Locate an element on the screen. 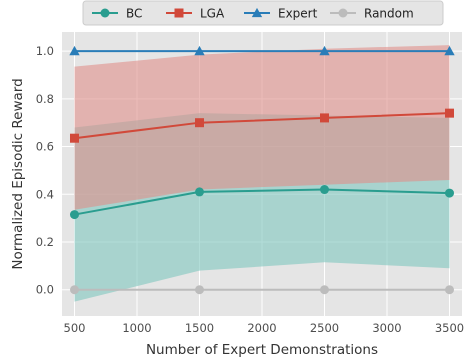 This screenshot has height=362, width=466. legend-expert-marker is located at coordinates (257, 12).